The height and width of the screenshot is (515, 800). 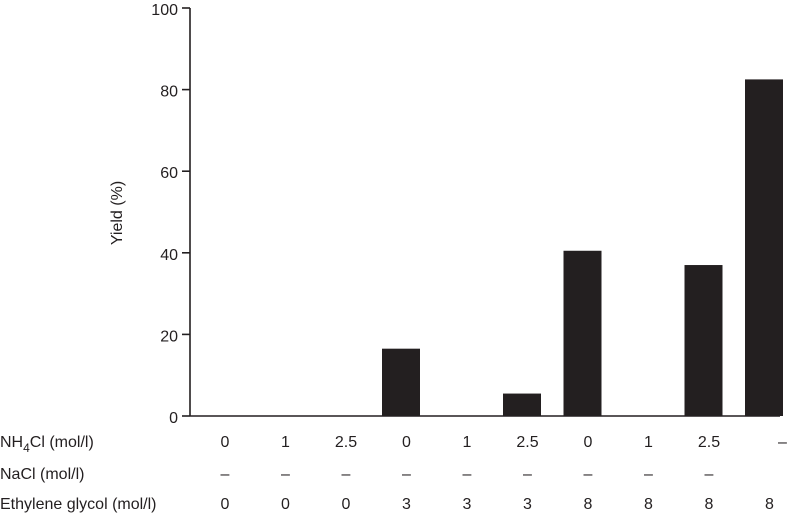 What do you see at coordinates (117, 213) in the screenshot?
I see `y-axis-label: Yield (%)` at bounding box center [117, 213].